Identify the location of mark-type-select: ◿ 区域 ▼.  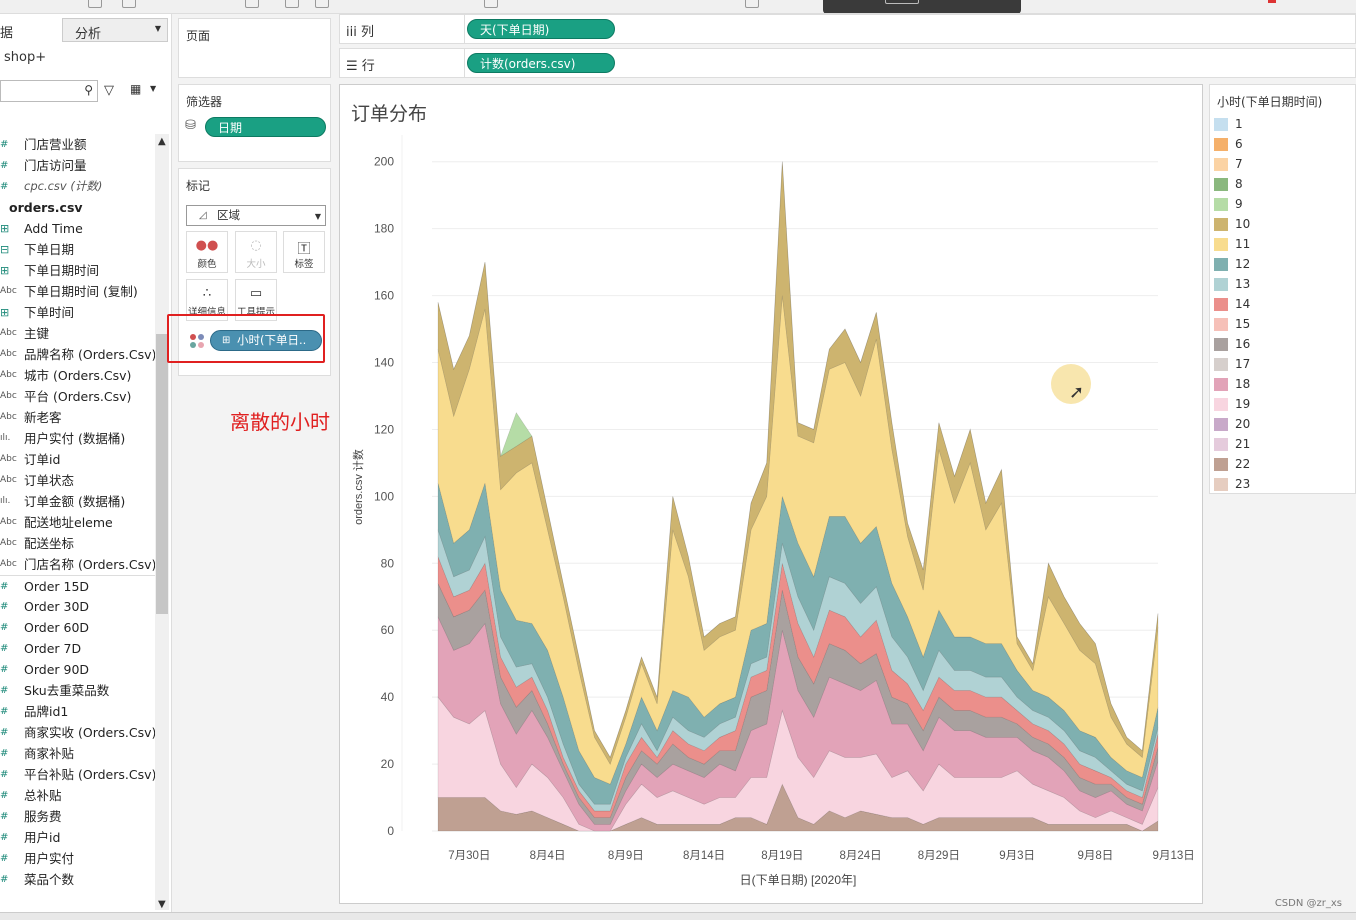
(256, 215).